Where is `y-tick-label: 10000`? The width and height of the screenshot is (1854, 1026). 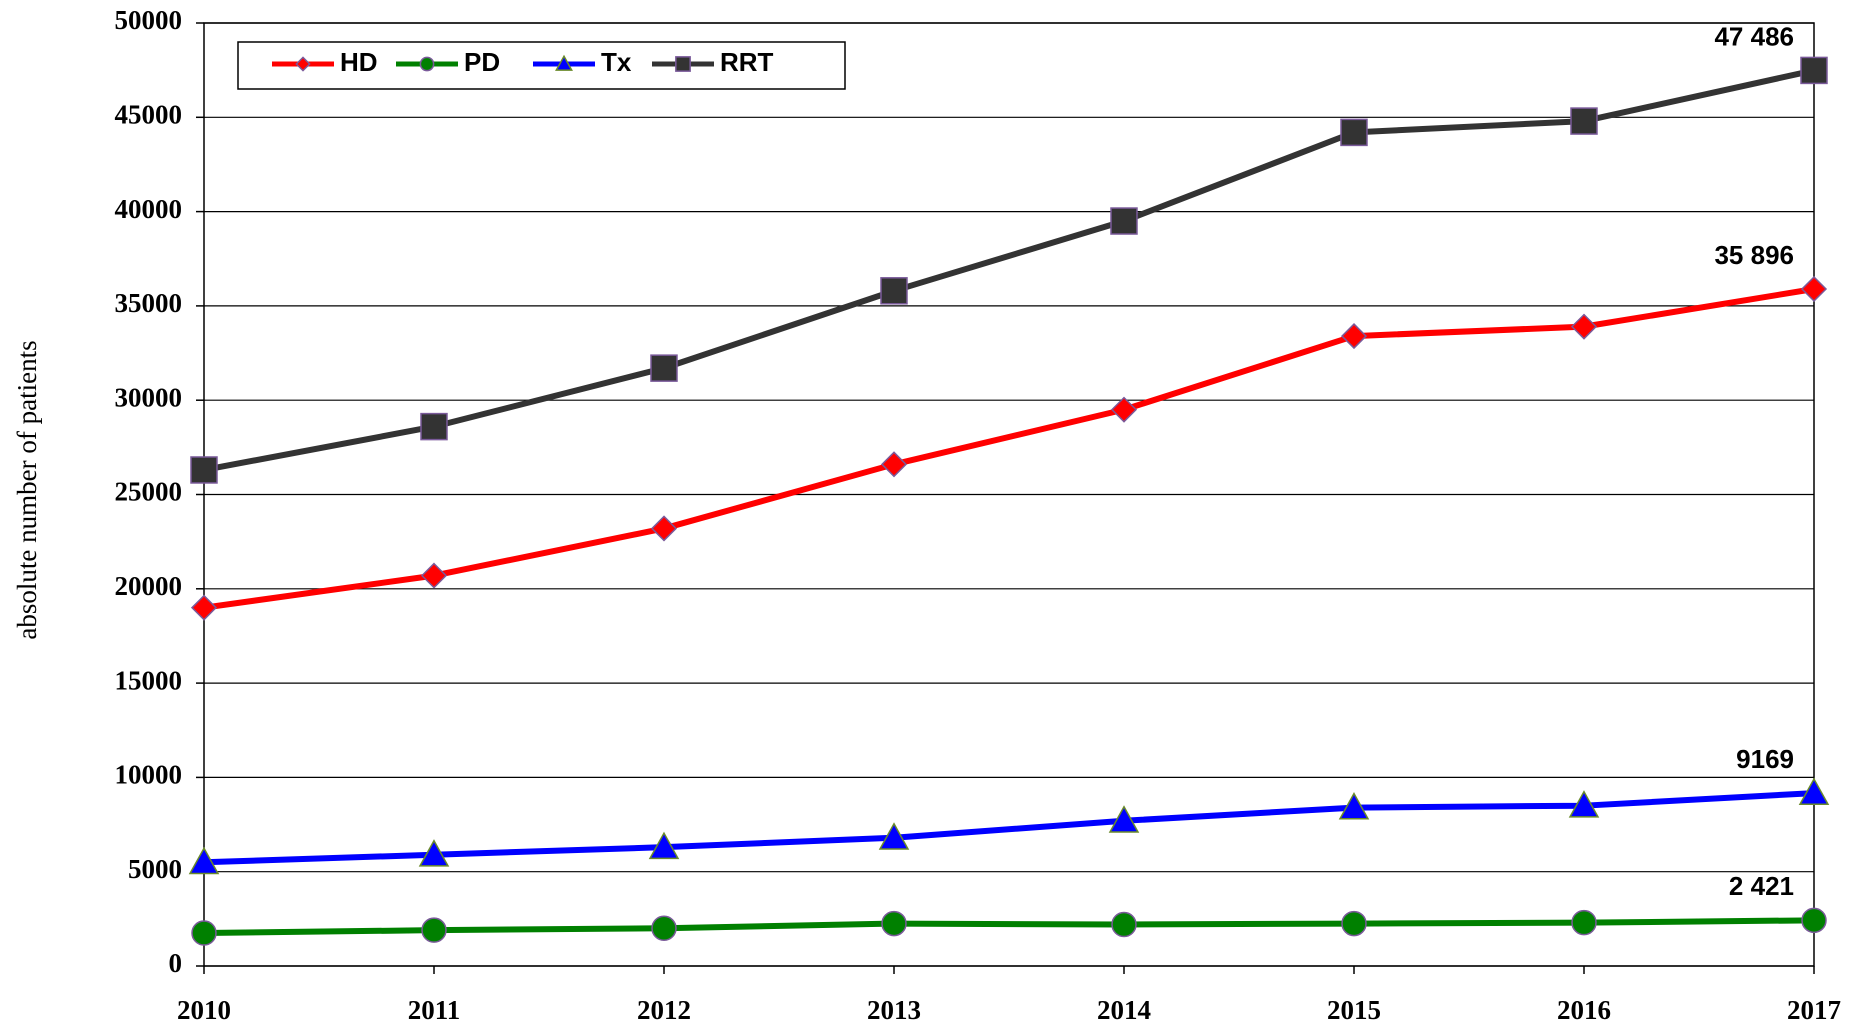 y-tick-label: 10000 is located at coordinates (149, 775).